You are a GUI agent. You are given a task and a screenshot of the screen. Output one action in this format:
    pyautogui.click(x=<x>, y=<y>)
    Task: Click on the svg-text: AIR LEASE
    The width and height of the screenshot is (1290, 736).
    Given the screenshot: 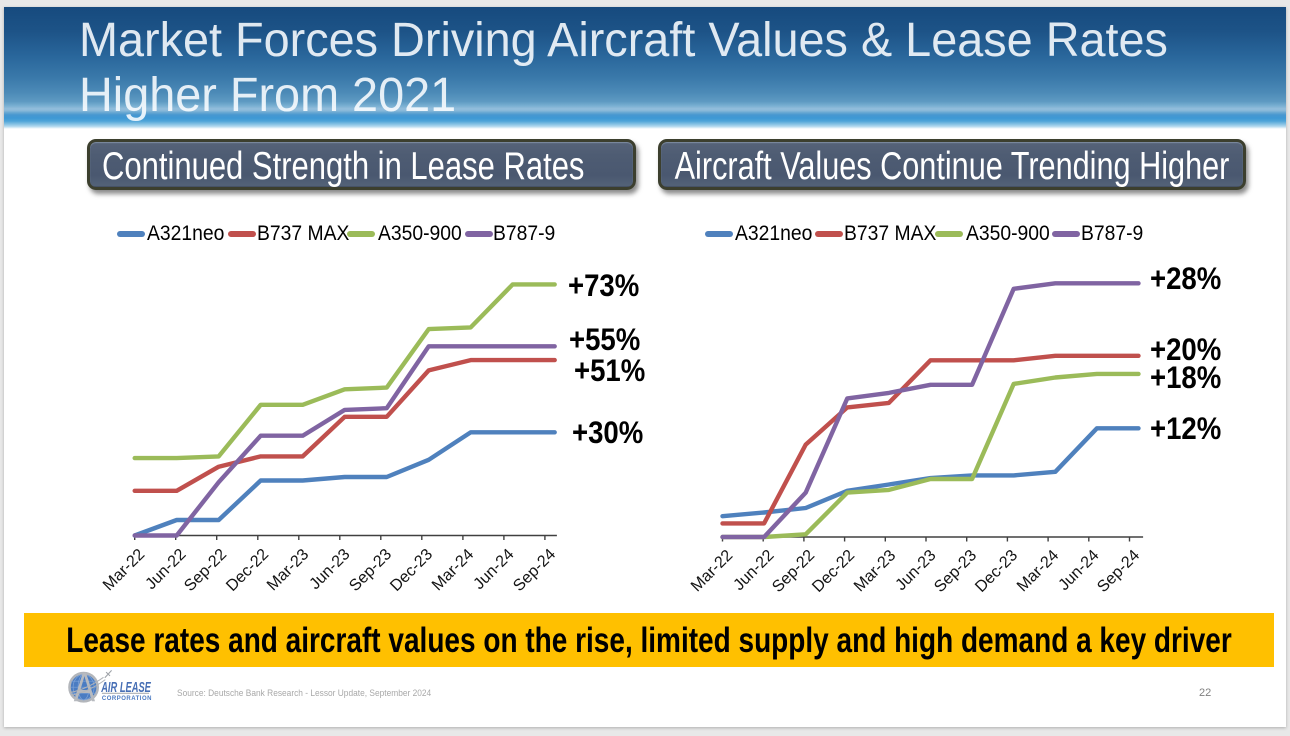 What is the action you would take?
    pyautogui.click(x=125, y=687)
    